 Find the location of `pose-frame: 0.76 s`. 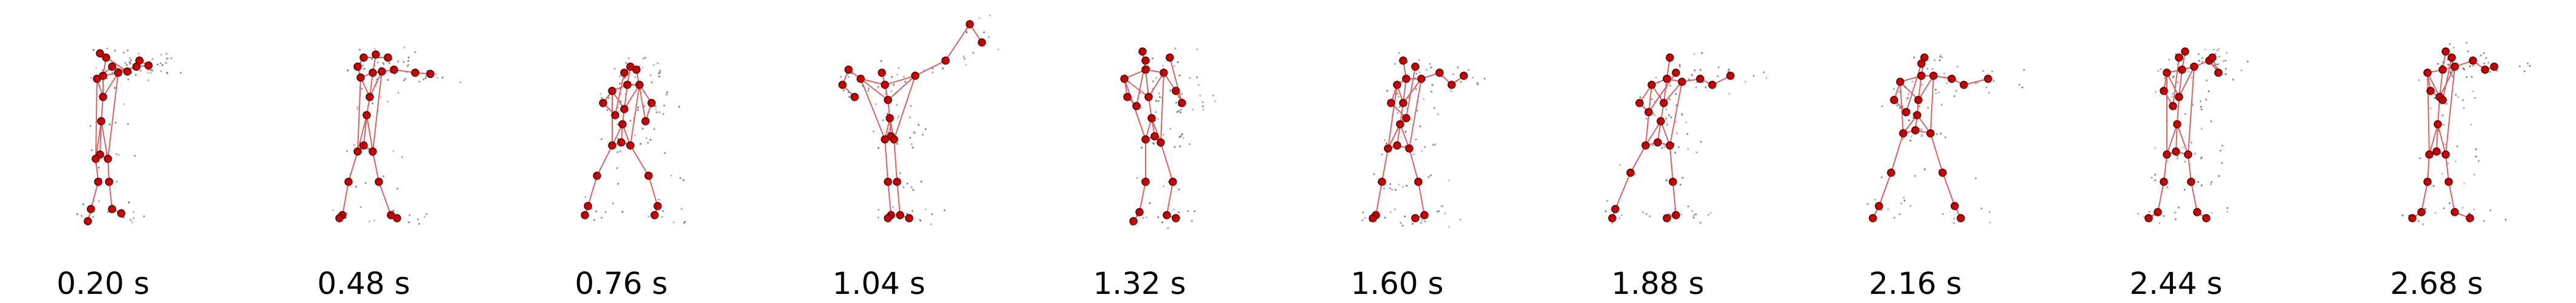

pose-frame: 0.76 s is located at coordinates (630, 178).